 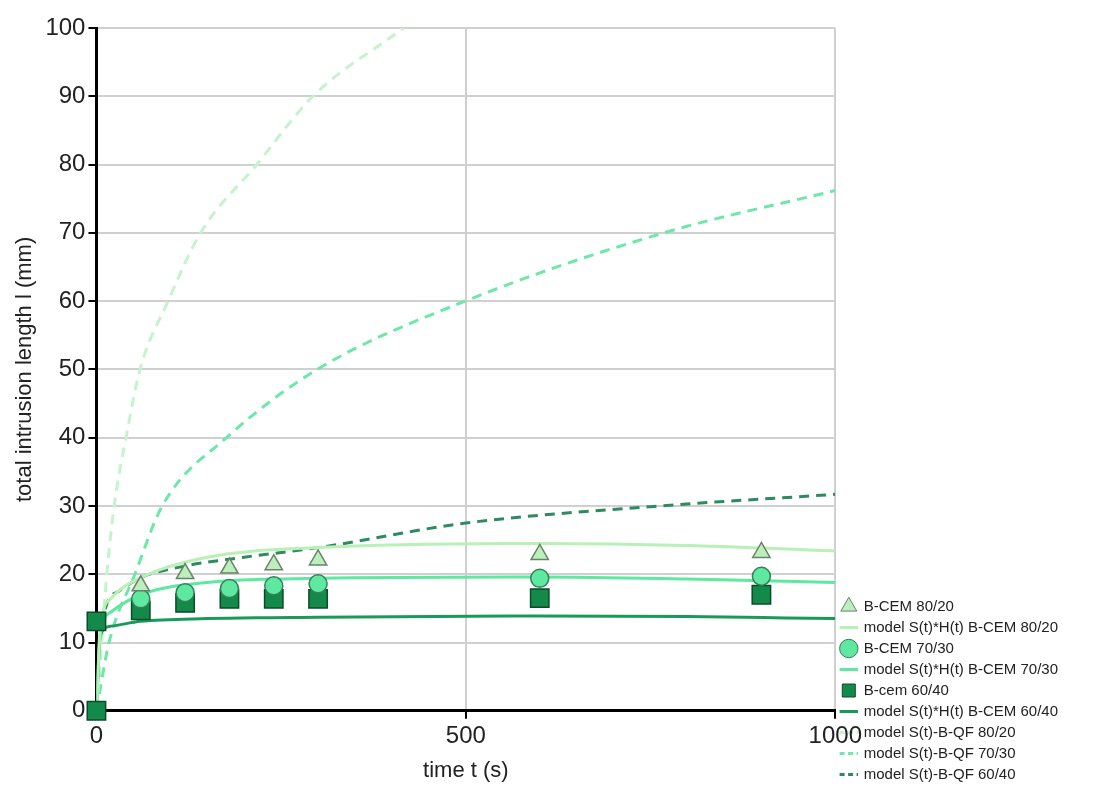 I want to click on y-tick-label: 60, so click(x=72, y=299).